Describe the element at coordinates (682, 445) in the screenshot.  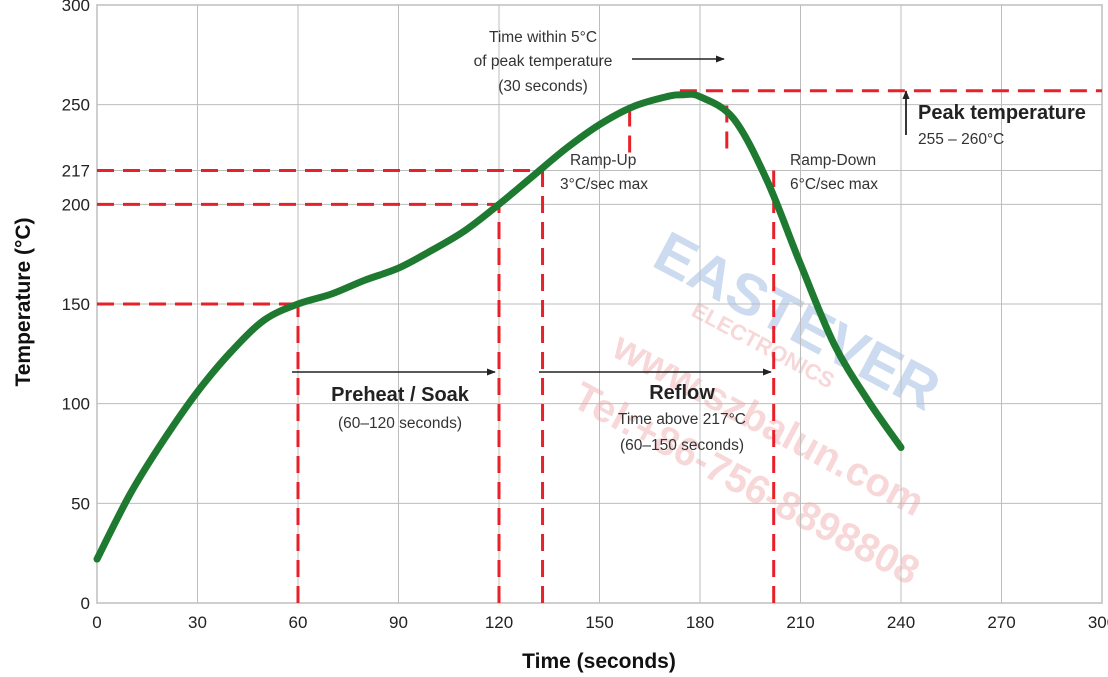
I see `reflow-line-2: (60–150 seconds)` at that location.